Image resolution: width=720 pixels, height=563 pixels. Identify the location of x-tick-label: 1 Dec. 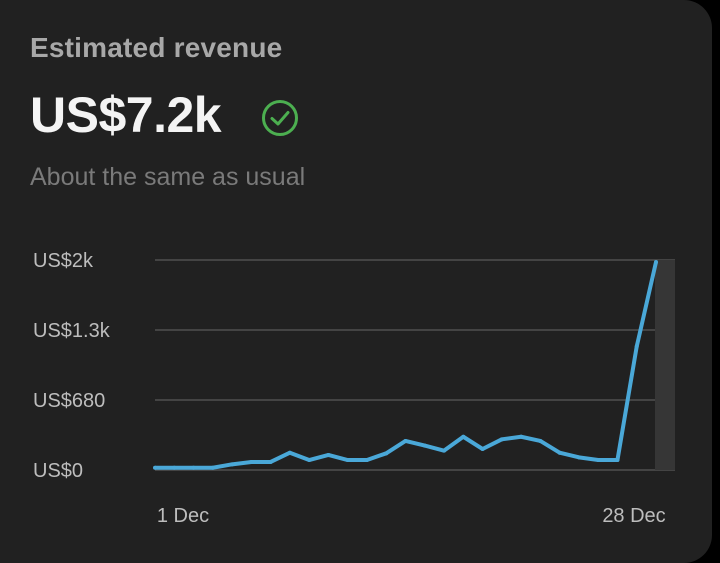
(183, 516).